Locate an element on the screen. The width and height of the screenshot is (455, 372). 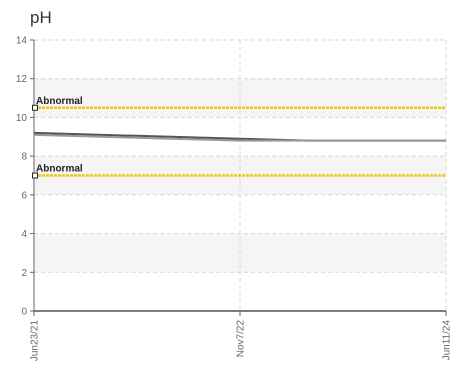
chart-title: pH is located at coordinates (41, 17).